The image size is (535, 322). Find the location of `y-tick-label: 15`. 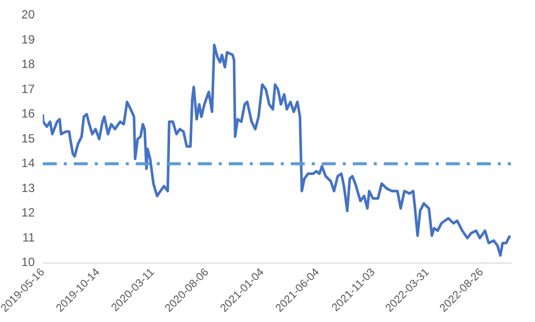

y-tick-label: 15 is located at coordinates (28, 138).